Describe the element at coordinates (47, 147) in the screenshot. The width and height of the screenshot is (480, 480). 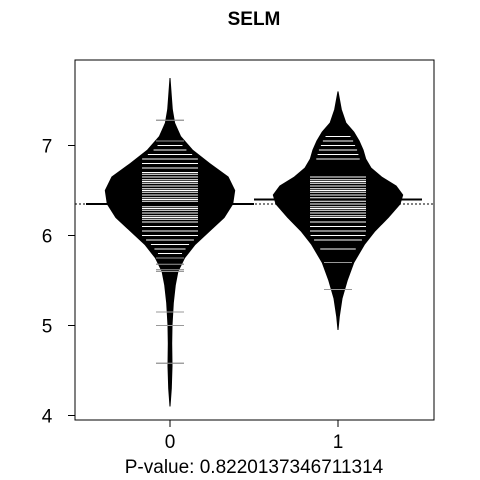
I see `y-tick-label-7: 7` at that location.